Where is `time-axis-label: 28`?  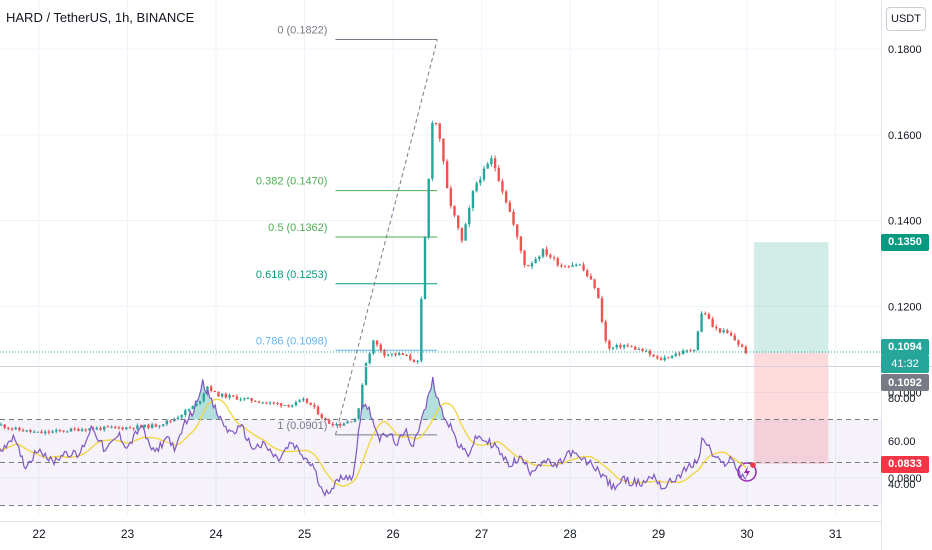
time-axis-label: 28 is located at coordinates (570, 534).